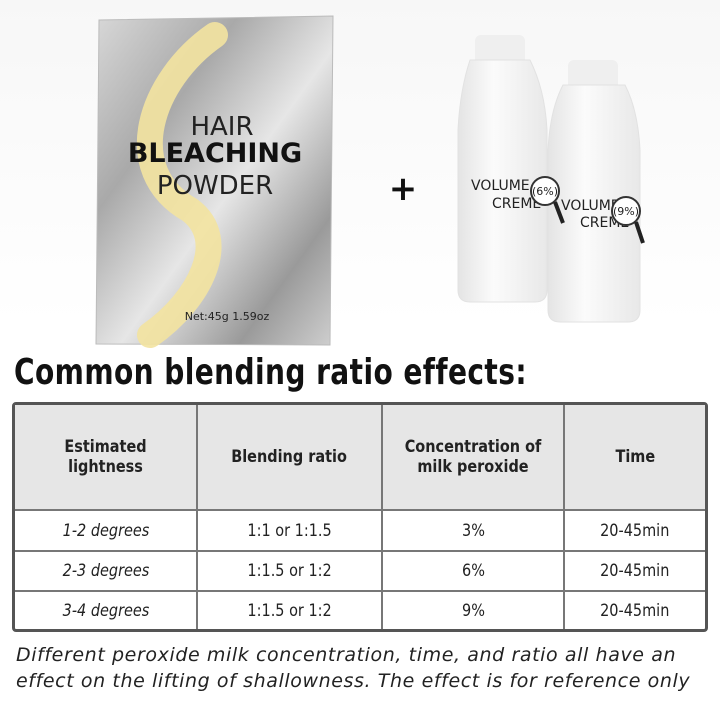 This screenshot has height=720, width=720. I want to click on header-cell: Blending ratio, so click(290, 458).